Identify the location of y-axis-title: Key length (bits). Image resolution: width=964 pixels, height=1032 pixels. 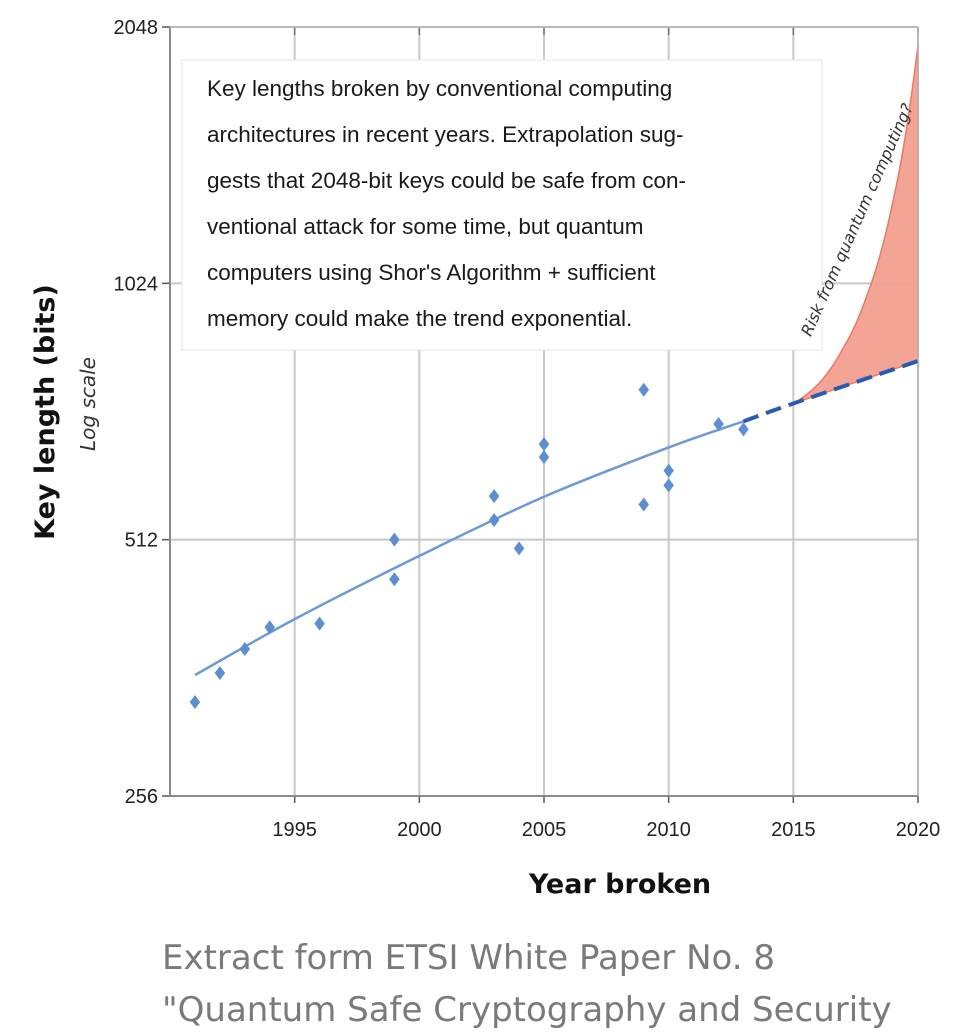
(45, 412).